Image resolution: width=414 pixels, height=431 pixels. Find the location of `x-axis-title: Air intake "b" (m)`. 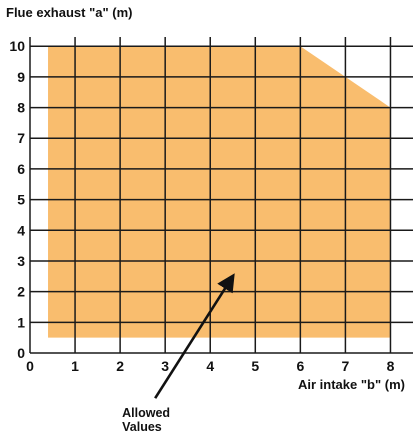

x-axis-title: Air intake "b" (m) is located at coordinates (351, 384).